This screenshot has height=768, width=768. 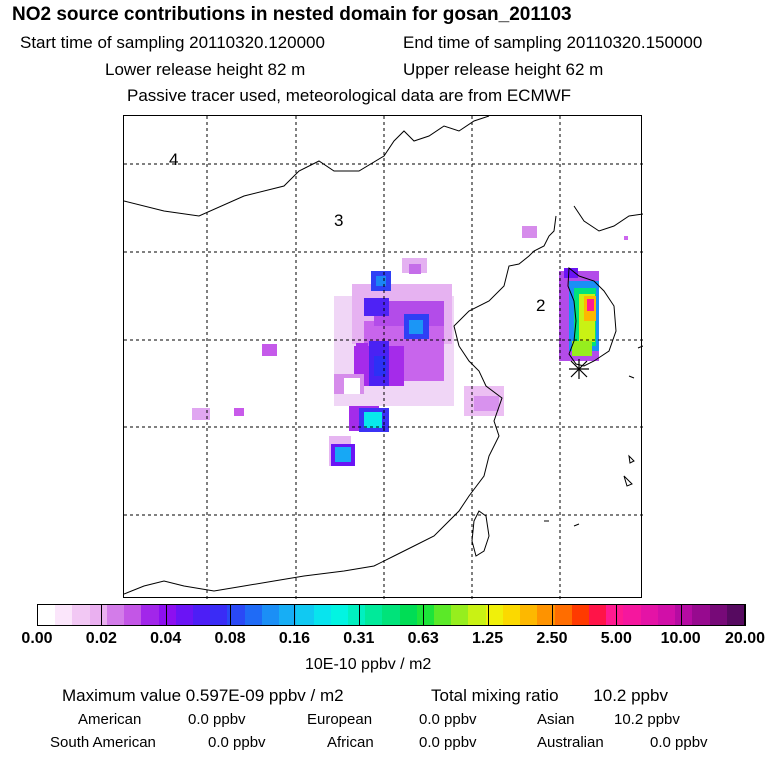 What do you see at coordinates (340, 719) in the screenshot?
I see `stat-european-label: European` at bounding box center [340, 719].